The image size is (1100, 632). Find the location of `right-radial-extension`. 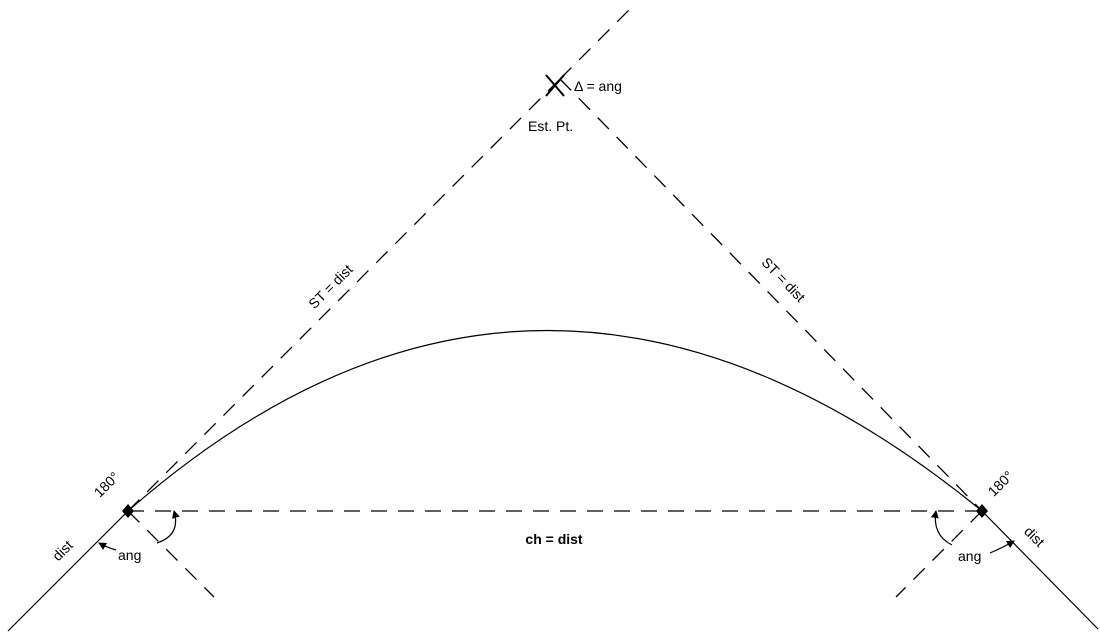

right-radial-extension is located at coordinates (939, 554).